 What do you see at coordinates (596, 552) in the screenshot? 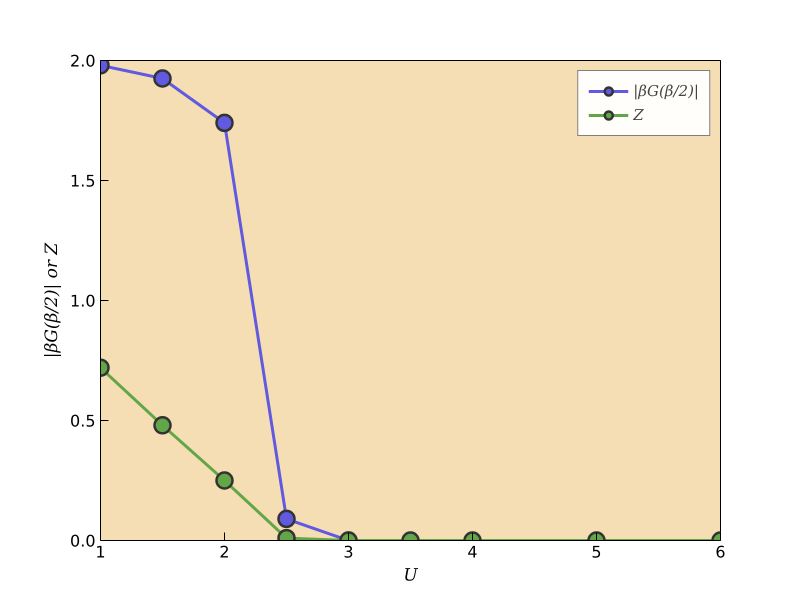
I see `x-tick-label: 5` at bounding box center [596, 552].